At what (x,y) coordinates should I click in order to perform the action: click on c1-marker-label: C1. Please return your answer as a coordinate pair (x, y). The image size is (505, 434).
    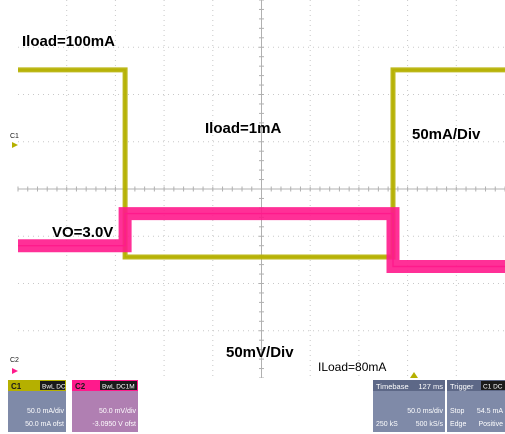
    Looking at the image, I should click on (14, 136).